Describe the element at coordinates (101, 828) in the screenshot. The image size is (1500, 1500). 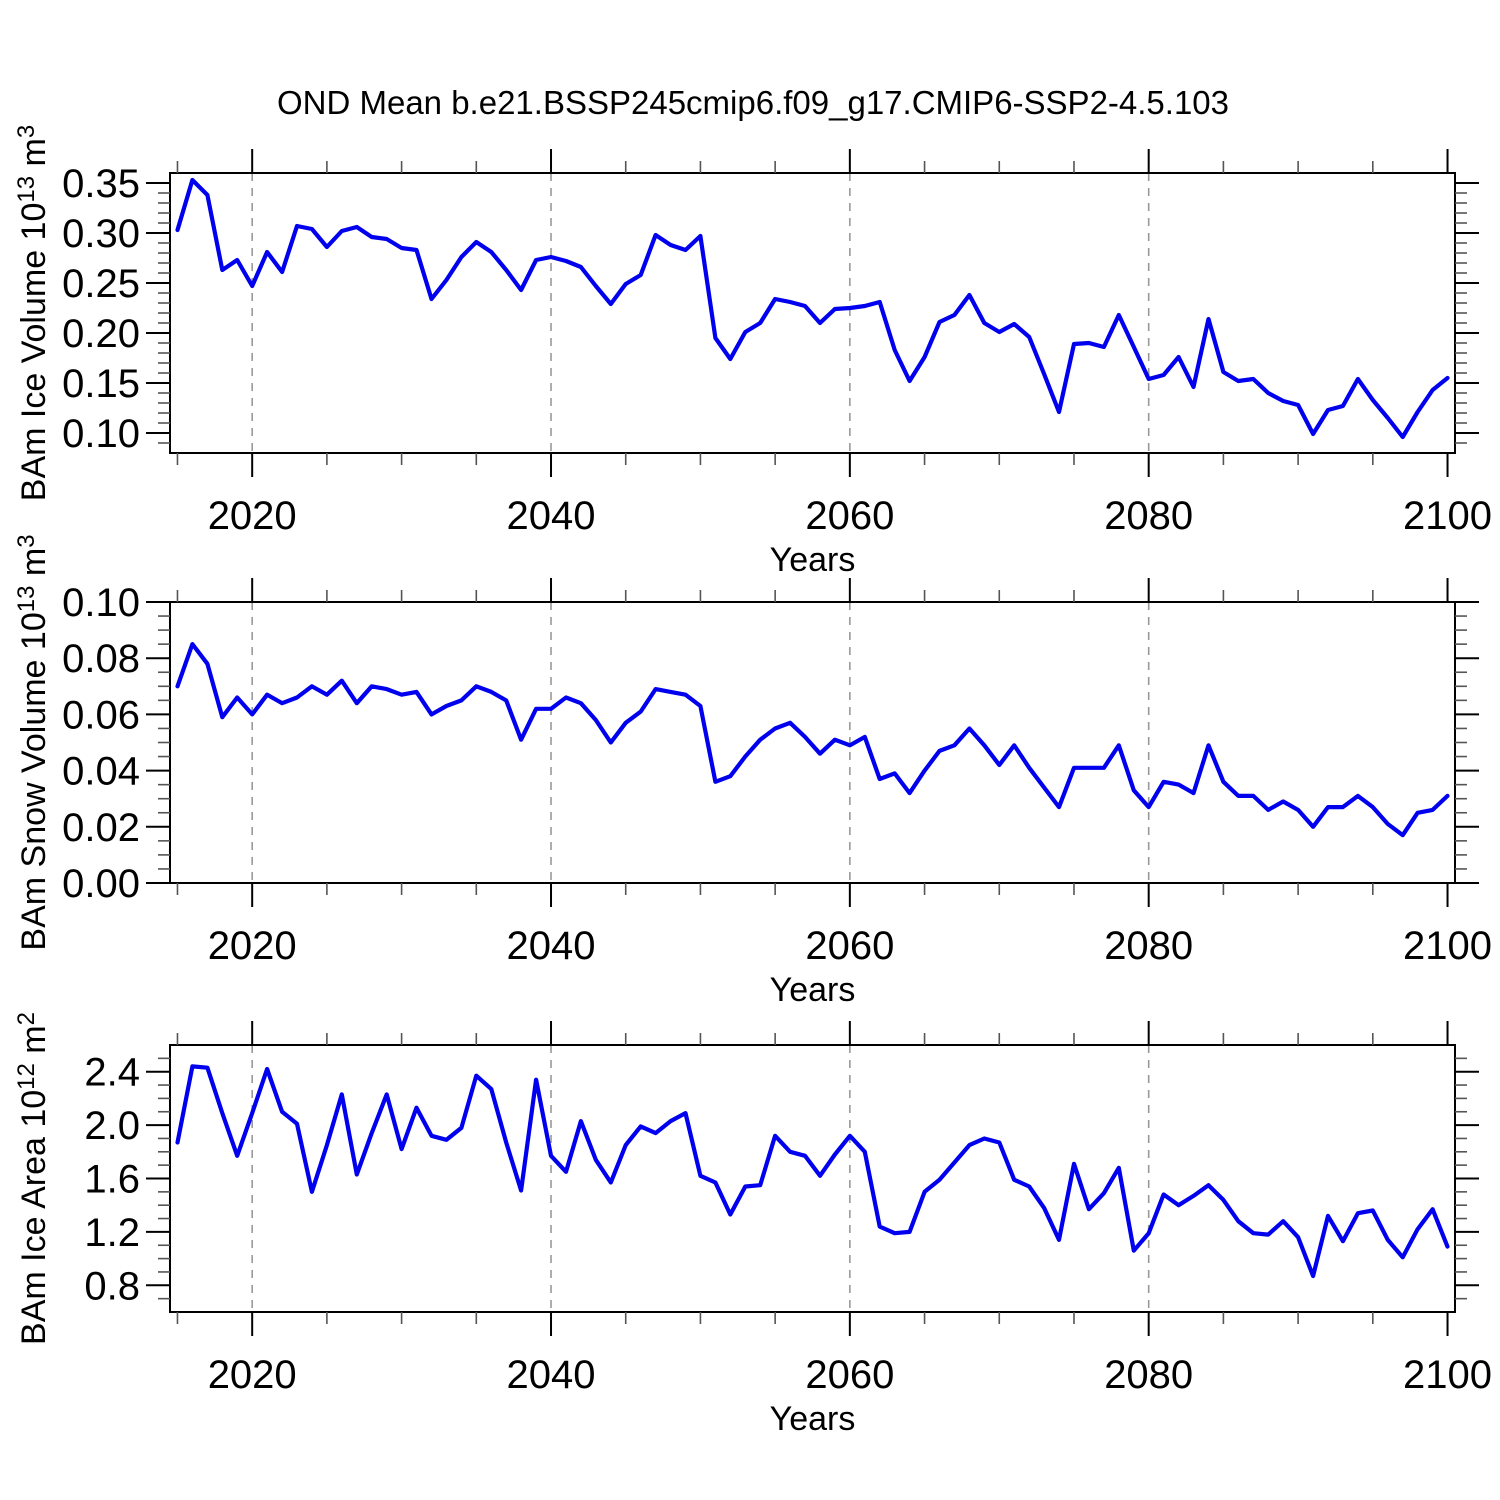
I see `svg-text: 0.02` at that location.